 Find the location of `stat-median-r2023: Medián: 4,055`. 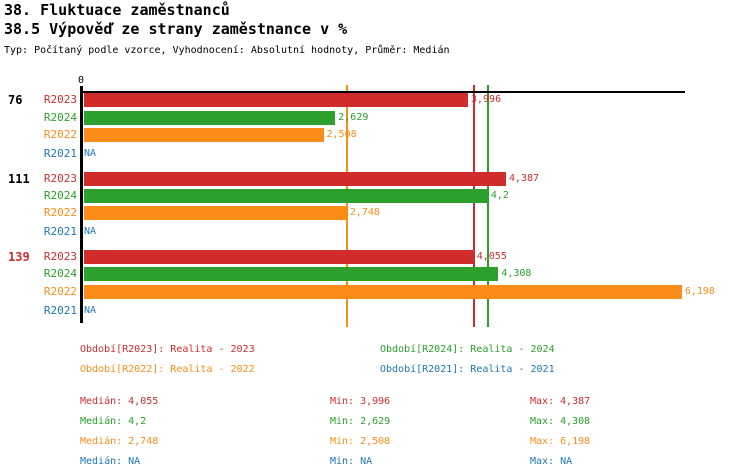

stat-median-r2023: Medián: 4,055 is located at coordinates (119, 401).